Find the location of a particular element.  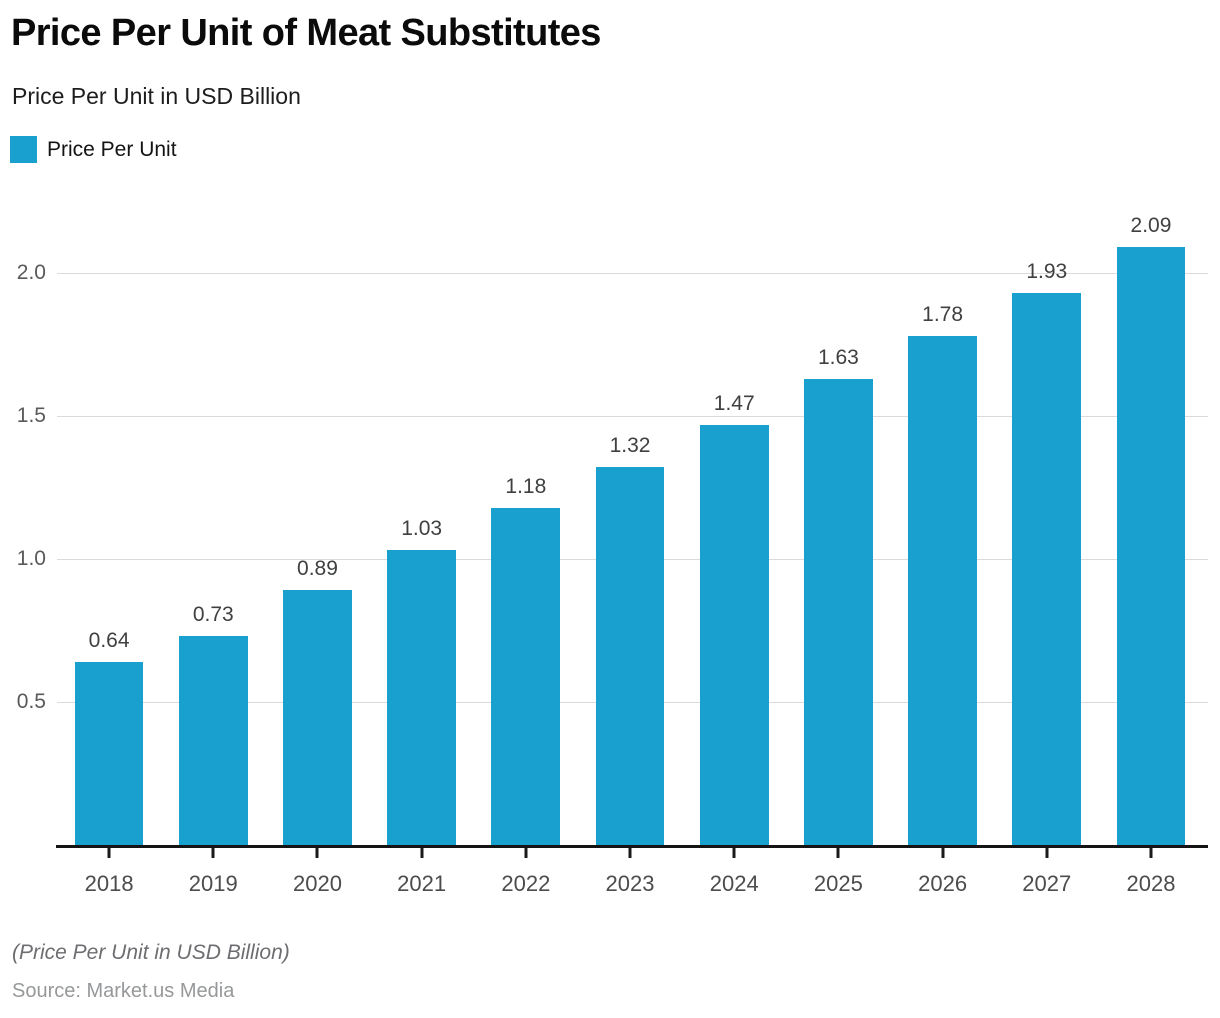

bar-slot: 0.73 2019 is located at coordinates (213, 540).